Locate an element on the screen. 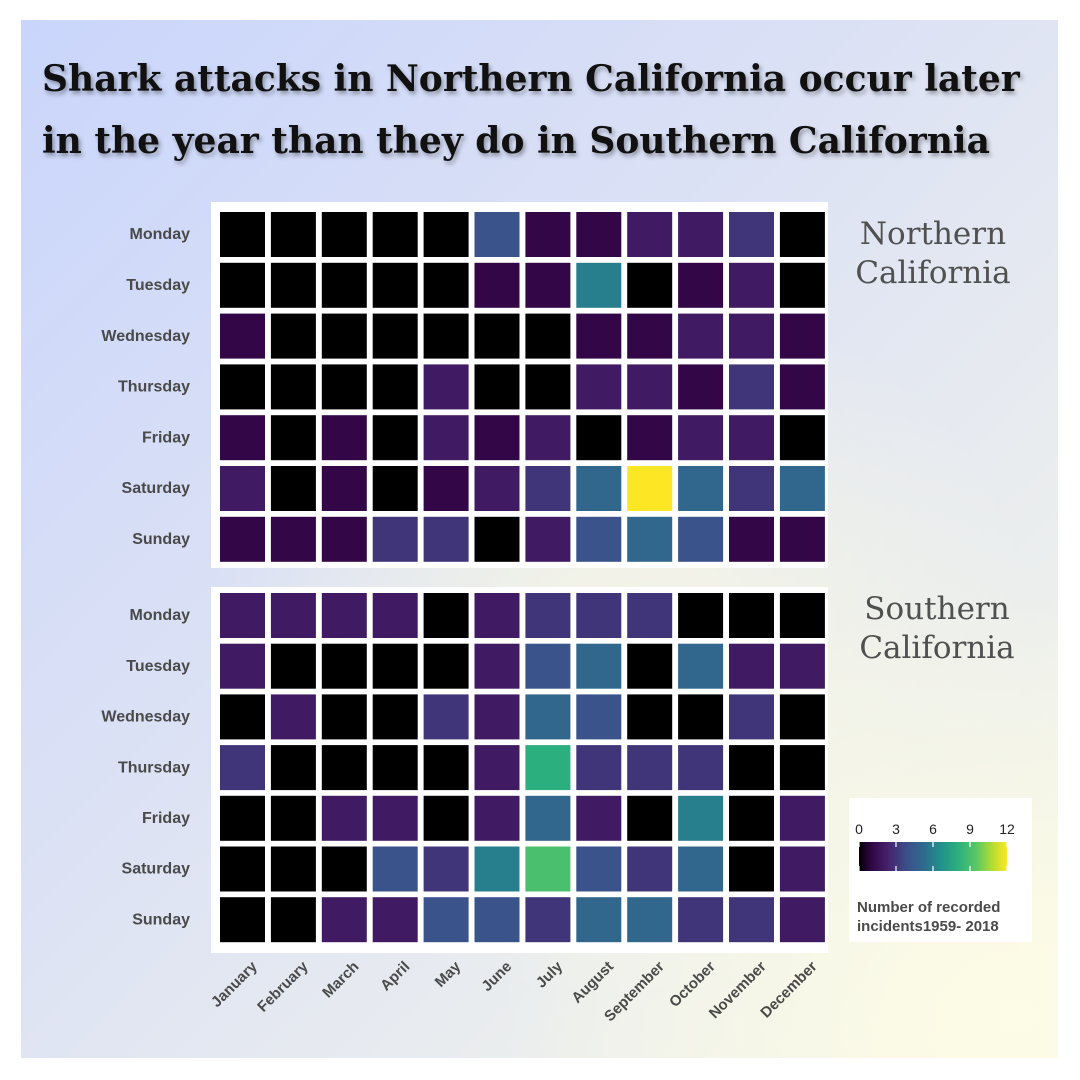 This screenshot has height=1080, width=1080. legend-tick-label: 9 is located at coordinates (970, 829).